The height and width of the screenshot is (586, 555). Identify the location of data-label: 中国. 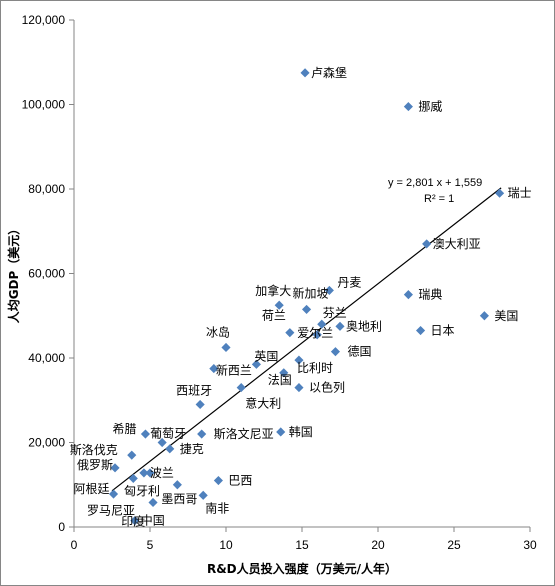
(153, 520).